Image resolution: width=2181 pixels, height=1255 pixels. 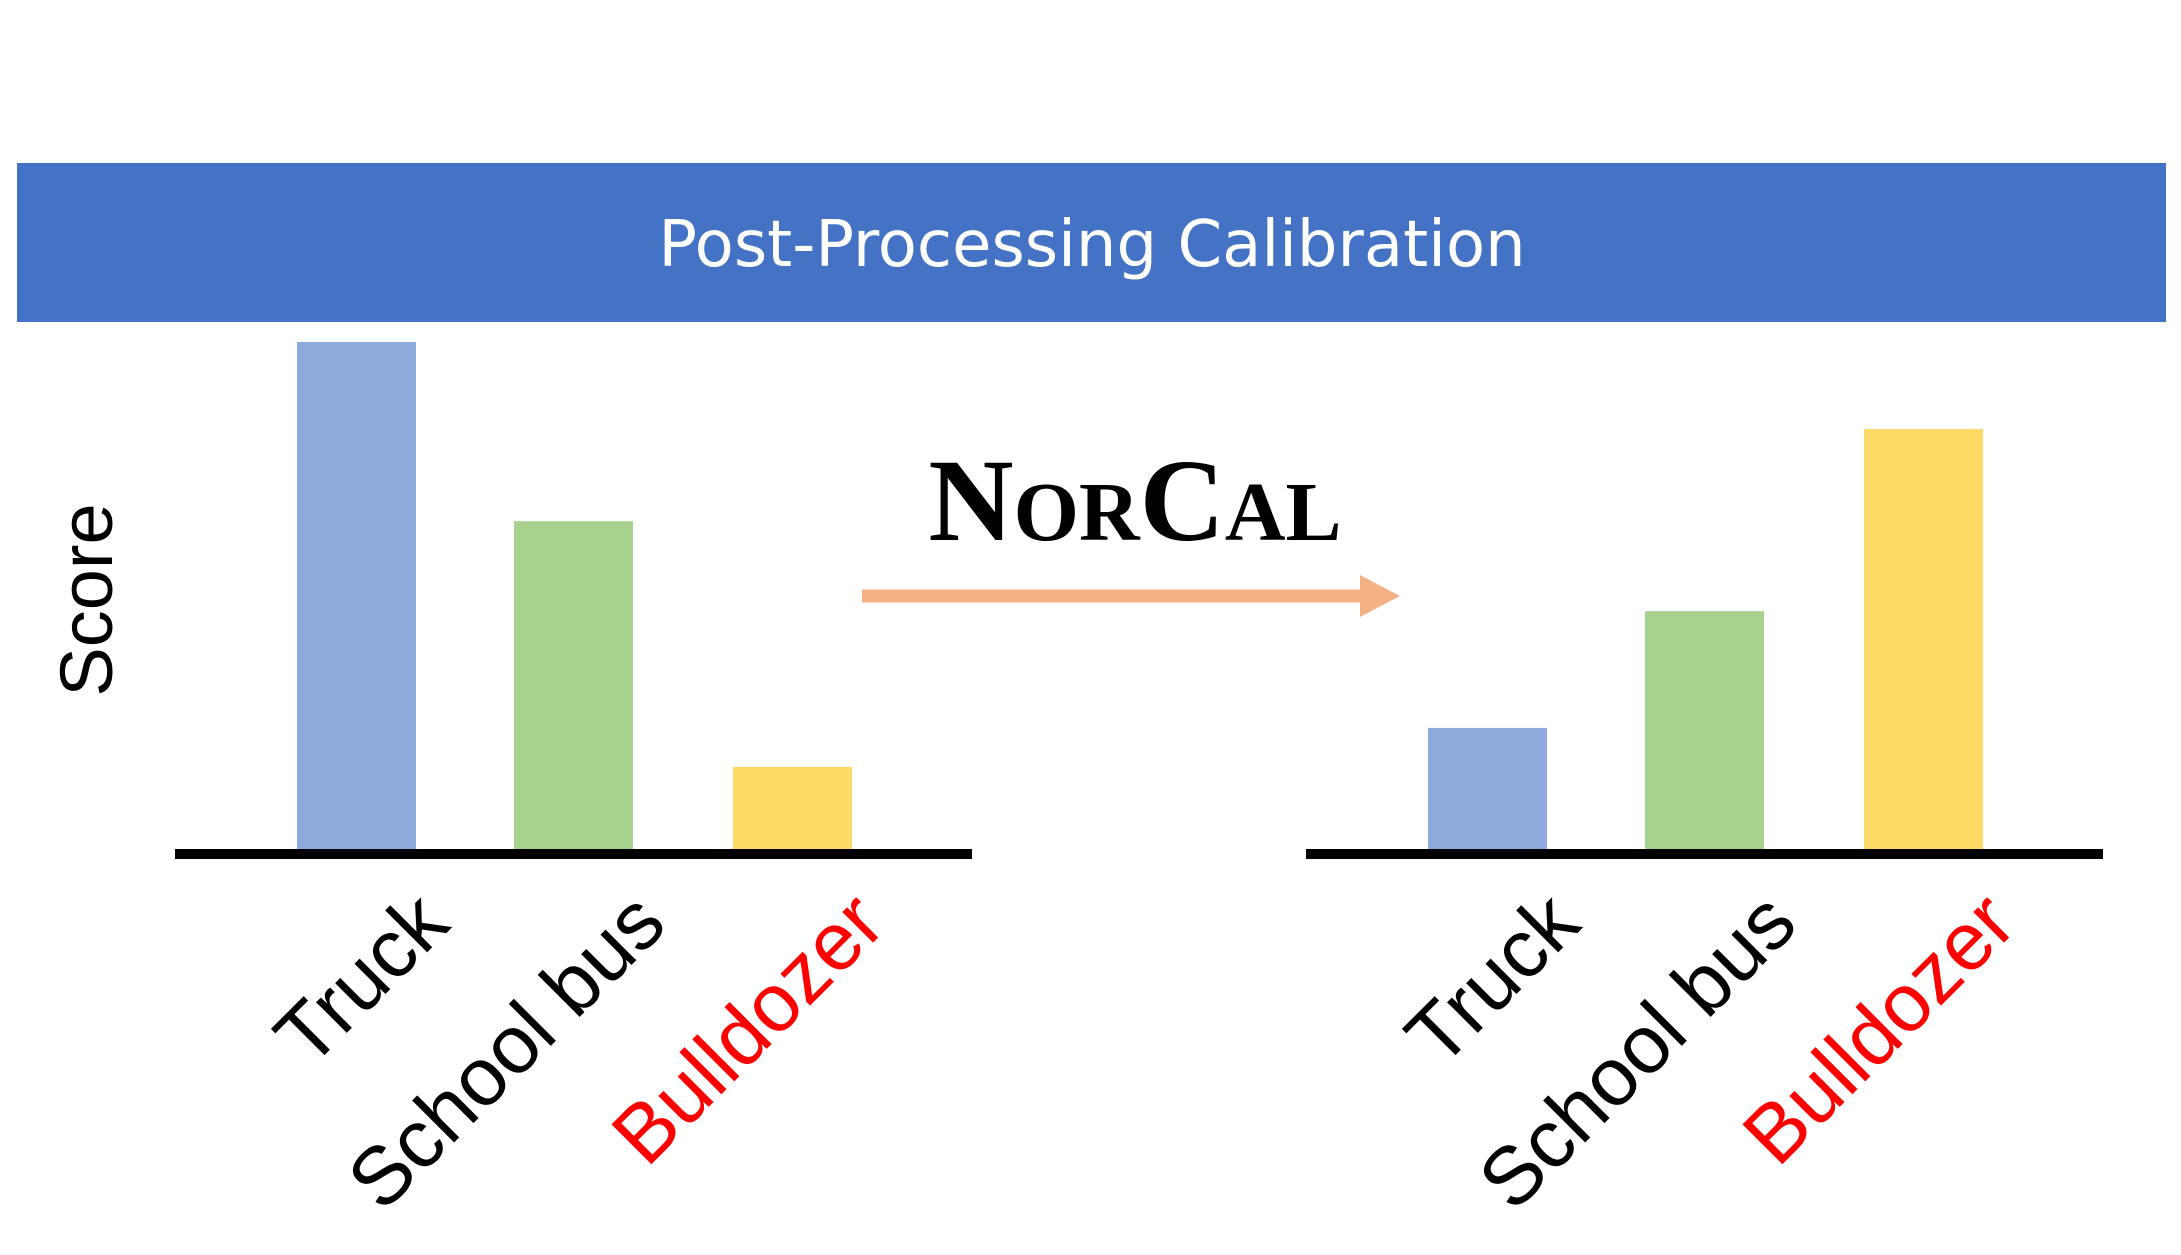 I want to click on method-rest-al: AL, so click(x=1283, y=512).